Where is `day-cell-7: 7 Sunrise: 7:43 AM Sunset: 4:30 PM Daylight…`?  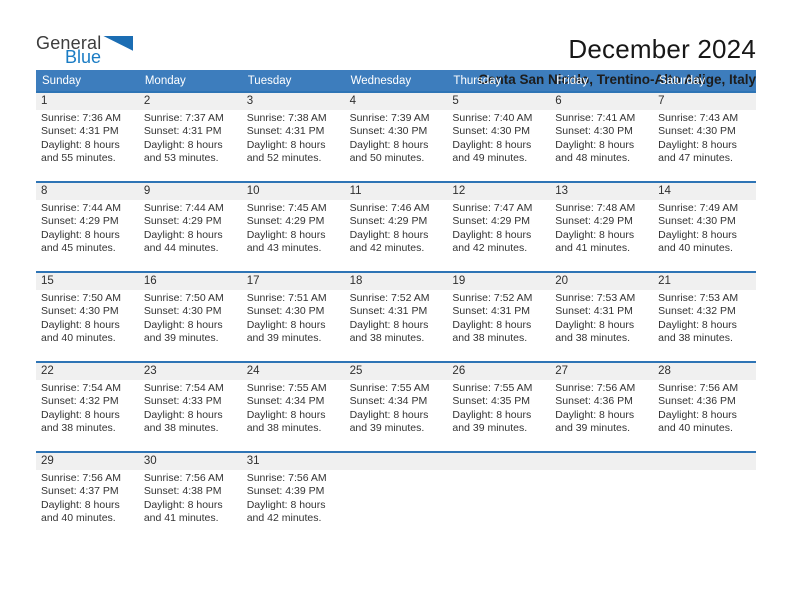 day-cell-7: 7 Sunrise: 7:43 AM Sunset: 4:30 PM Daylight… is located at coordinates (704, 137).